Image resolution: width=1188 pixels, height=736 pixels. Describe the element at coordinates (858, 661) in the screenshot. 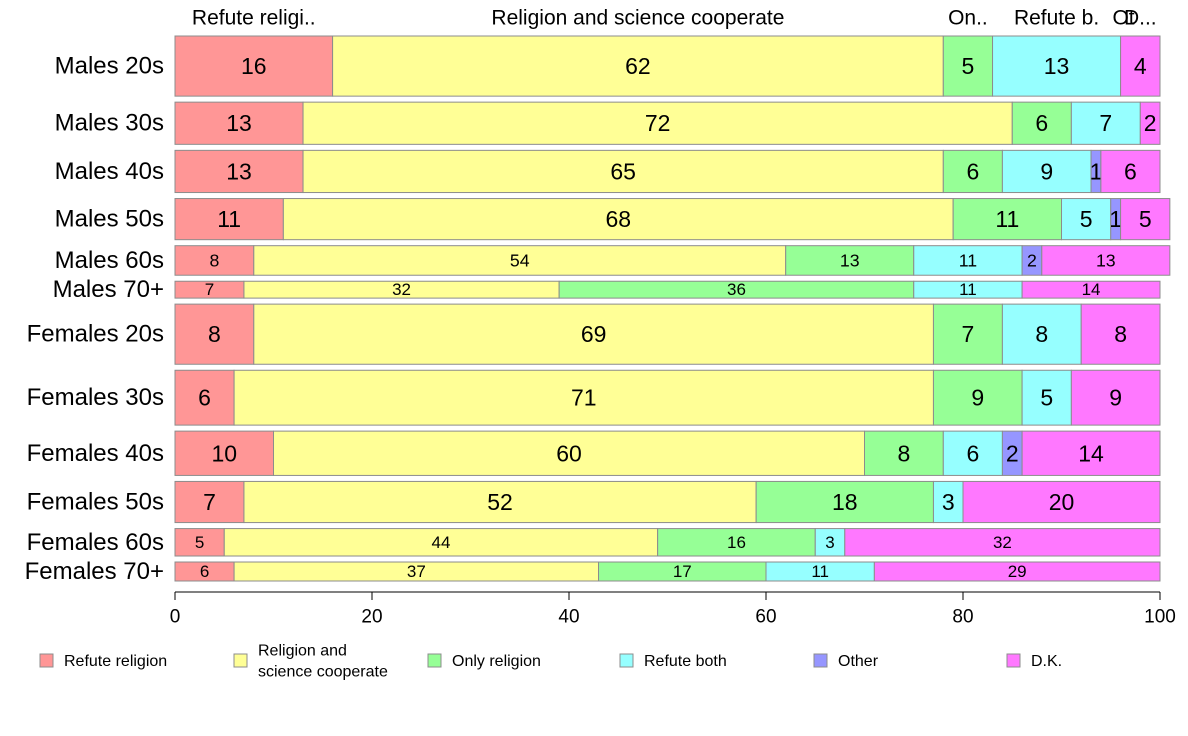

I see `legend-label: Other` at that location.